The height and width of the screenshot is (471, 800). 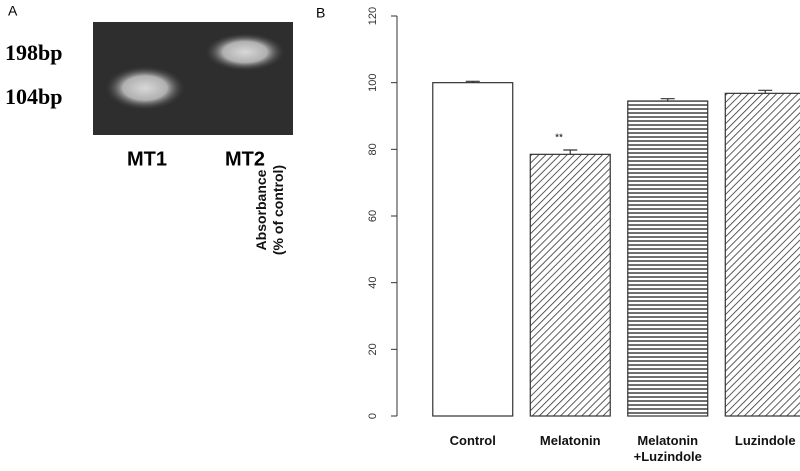 I want to click on y-axis-label: Absorbance (% of control), so click(x=269, y=210).